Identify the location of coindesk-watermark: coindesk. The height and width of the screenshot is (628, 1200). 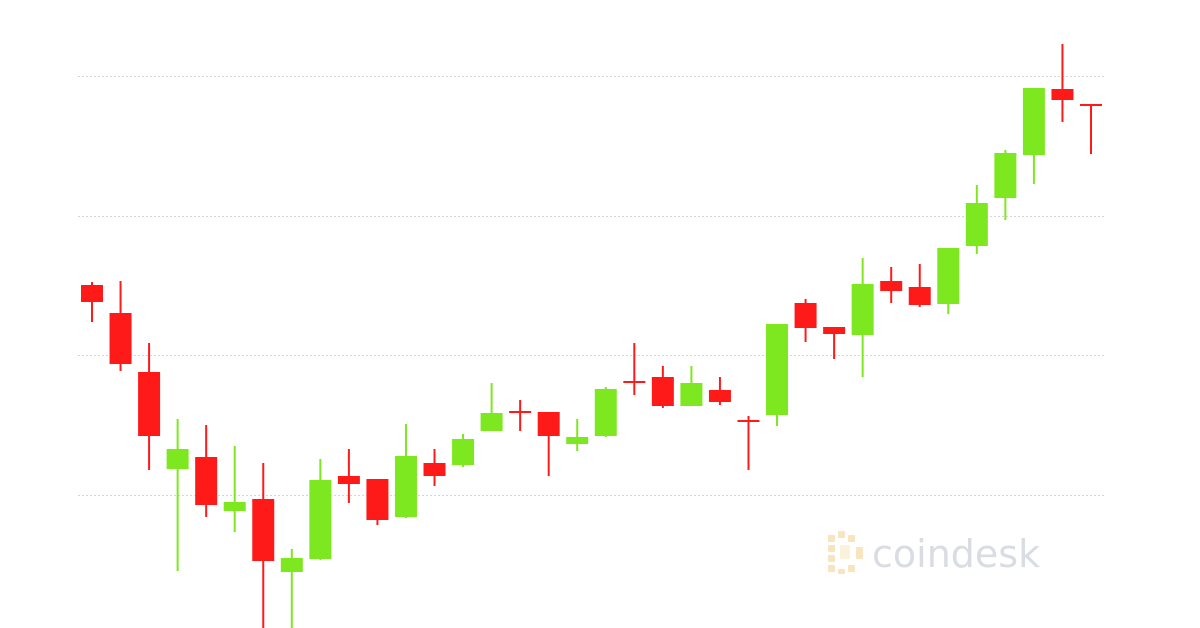
(933, 554).